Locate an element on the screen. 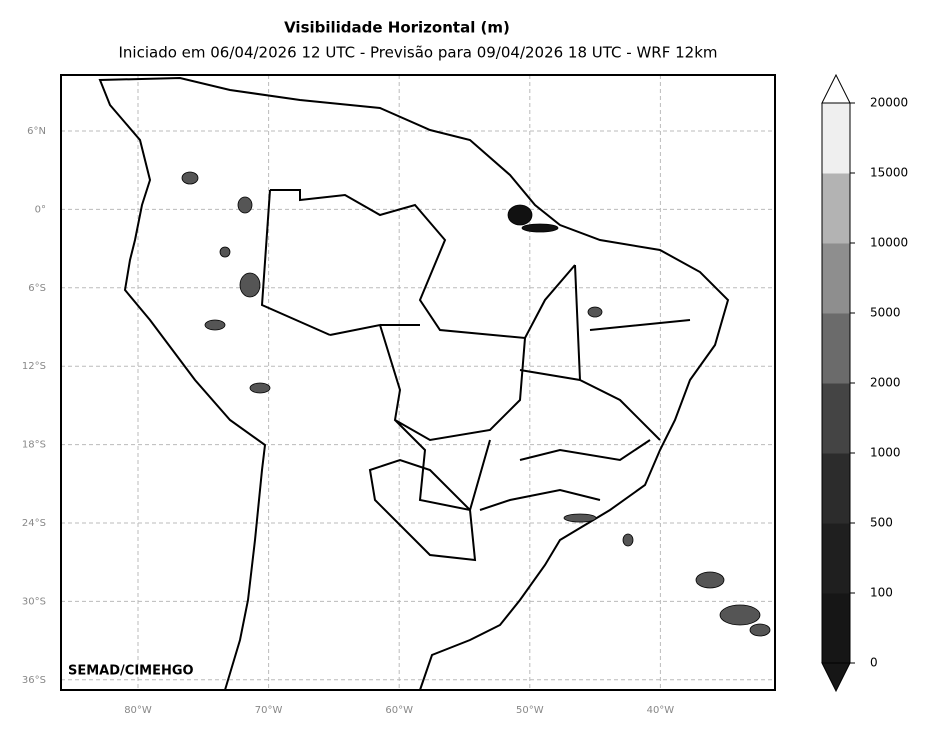 The image size is (932, 739). lat-label: 18°S is located at coordinates (34, 445).